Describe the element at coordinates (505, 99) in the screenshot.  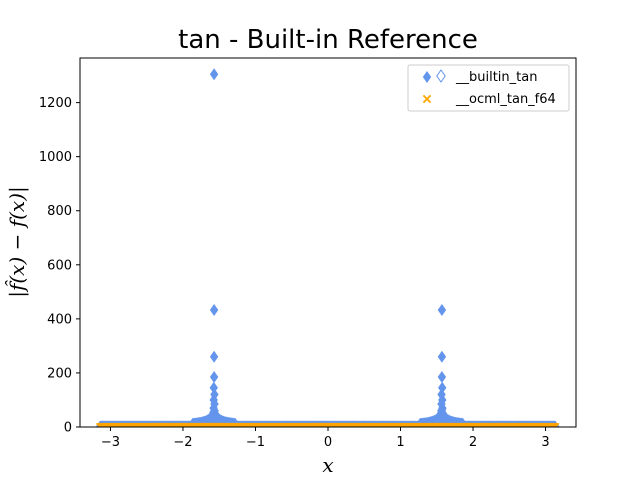
I see `legend-label: __ocml_tan_f64` at that location.